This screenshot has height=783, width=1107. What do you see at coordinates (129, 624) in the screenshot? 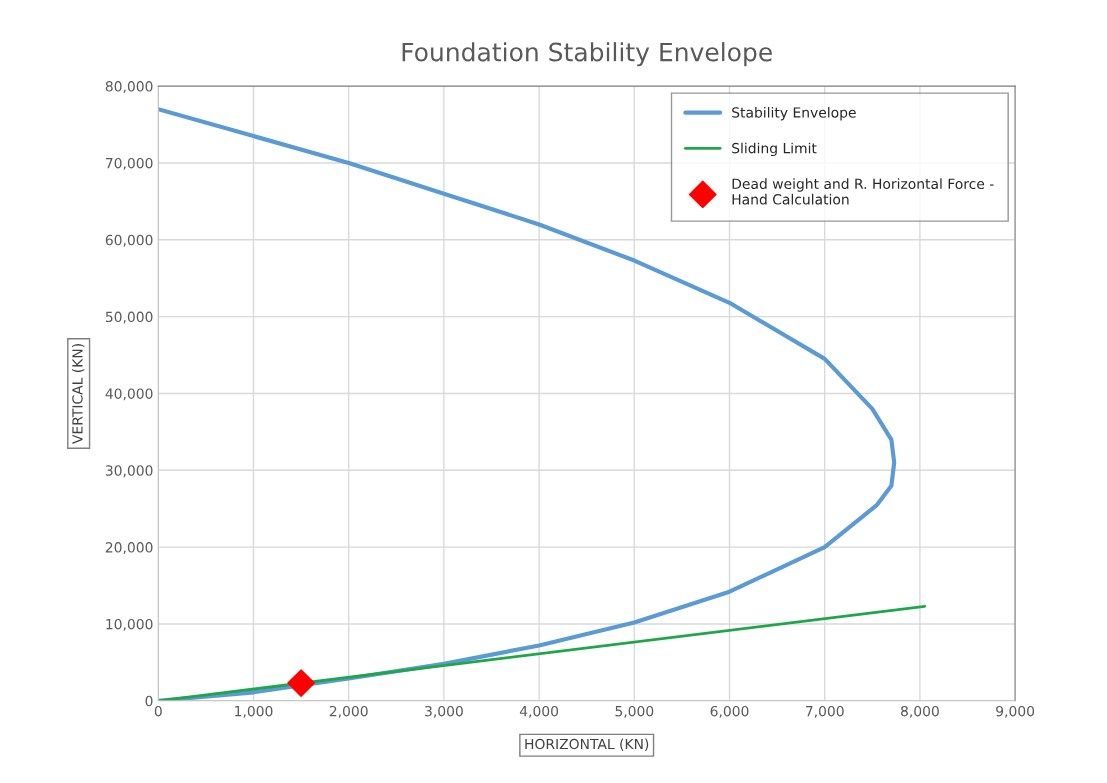
I see `y-tick-label: 10,000` at bounding box center [129, 624].